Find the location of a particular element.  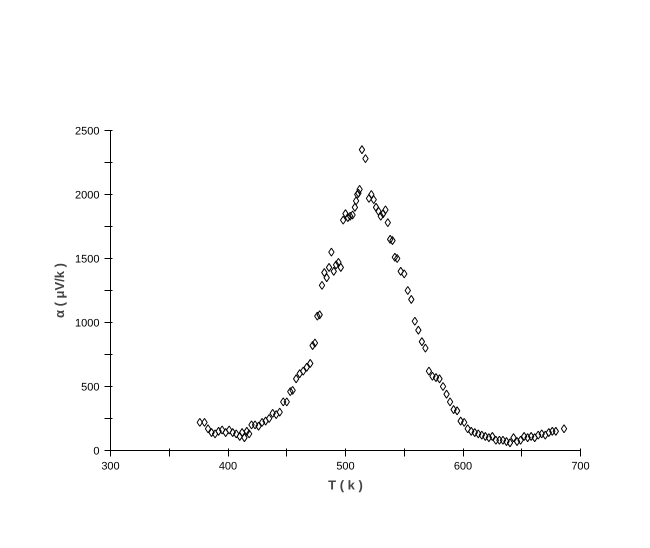

y-tick-label: 1000 is located at coordinates (87, 324).